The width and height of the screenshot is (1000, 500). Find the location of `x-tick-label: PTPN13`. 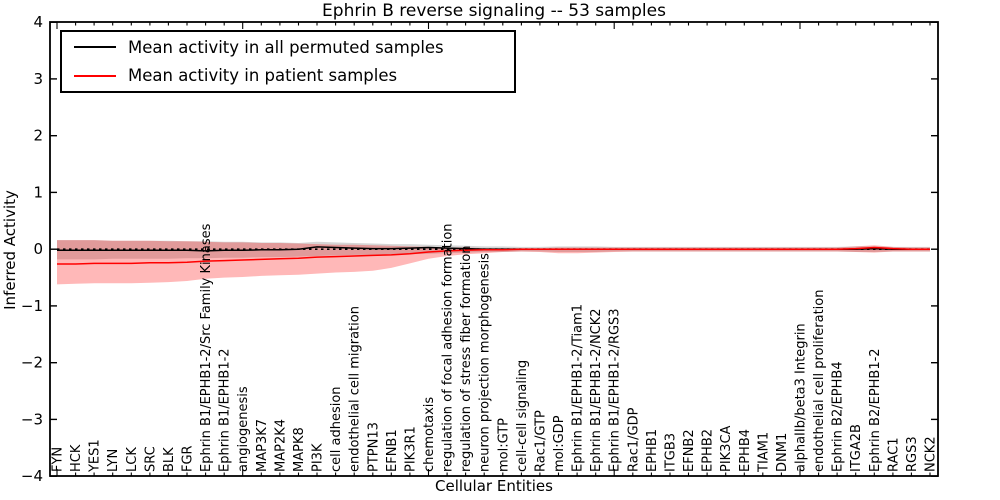

x-tick-label: PTPN13 is located at coordinates (373, 447).